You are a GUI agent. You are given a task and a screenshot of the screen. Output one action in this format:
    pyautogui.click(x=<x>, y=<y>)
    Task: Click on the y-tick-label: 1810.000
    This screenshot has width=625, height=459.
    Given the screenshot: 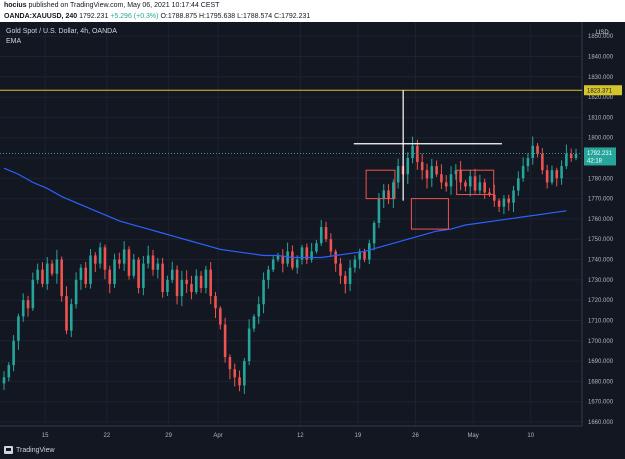 What is the action you would take?
    pyautogui.click(x=601, y=118)
    